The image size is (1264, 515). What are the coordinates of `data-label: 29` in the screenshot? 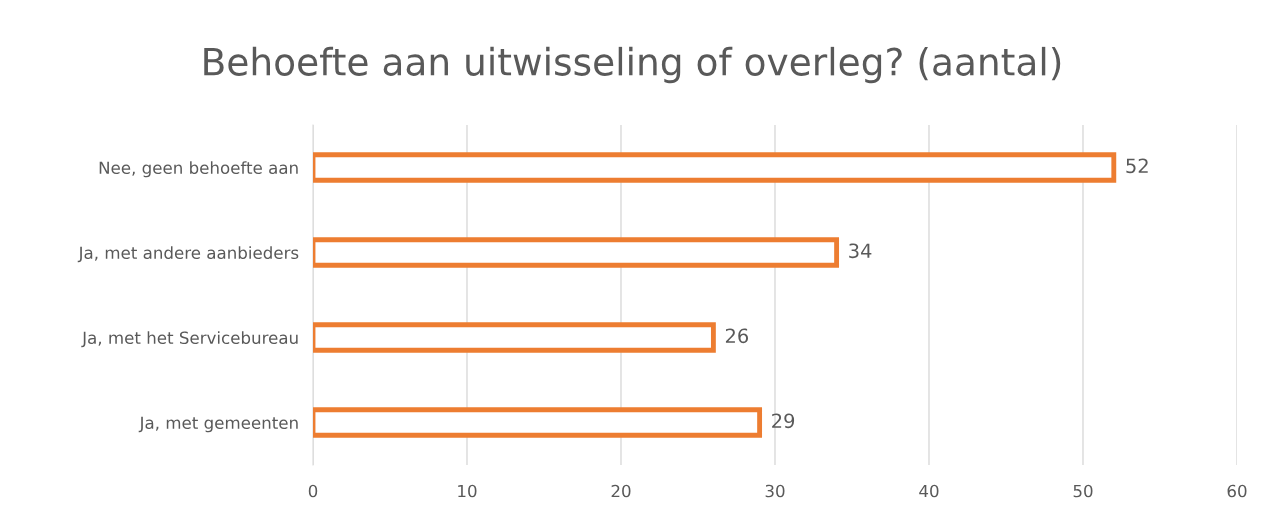 It's located at (783, 421).